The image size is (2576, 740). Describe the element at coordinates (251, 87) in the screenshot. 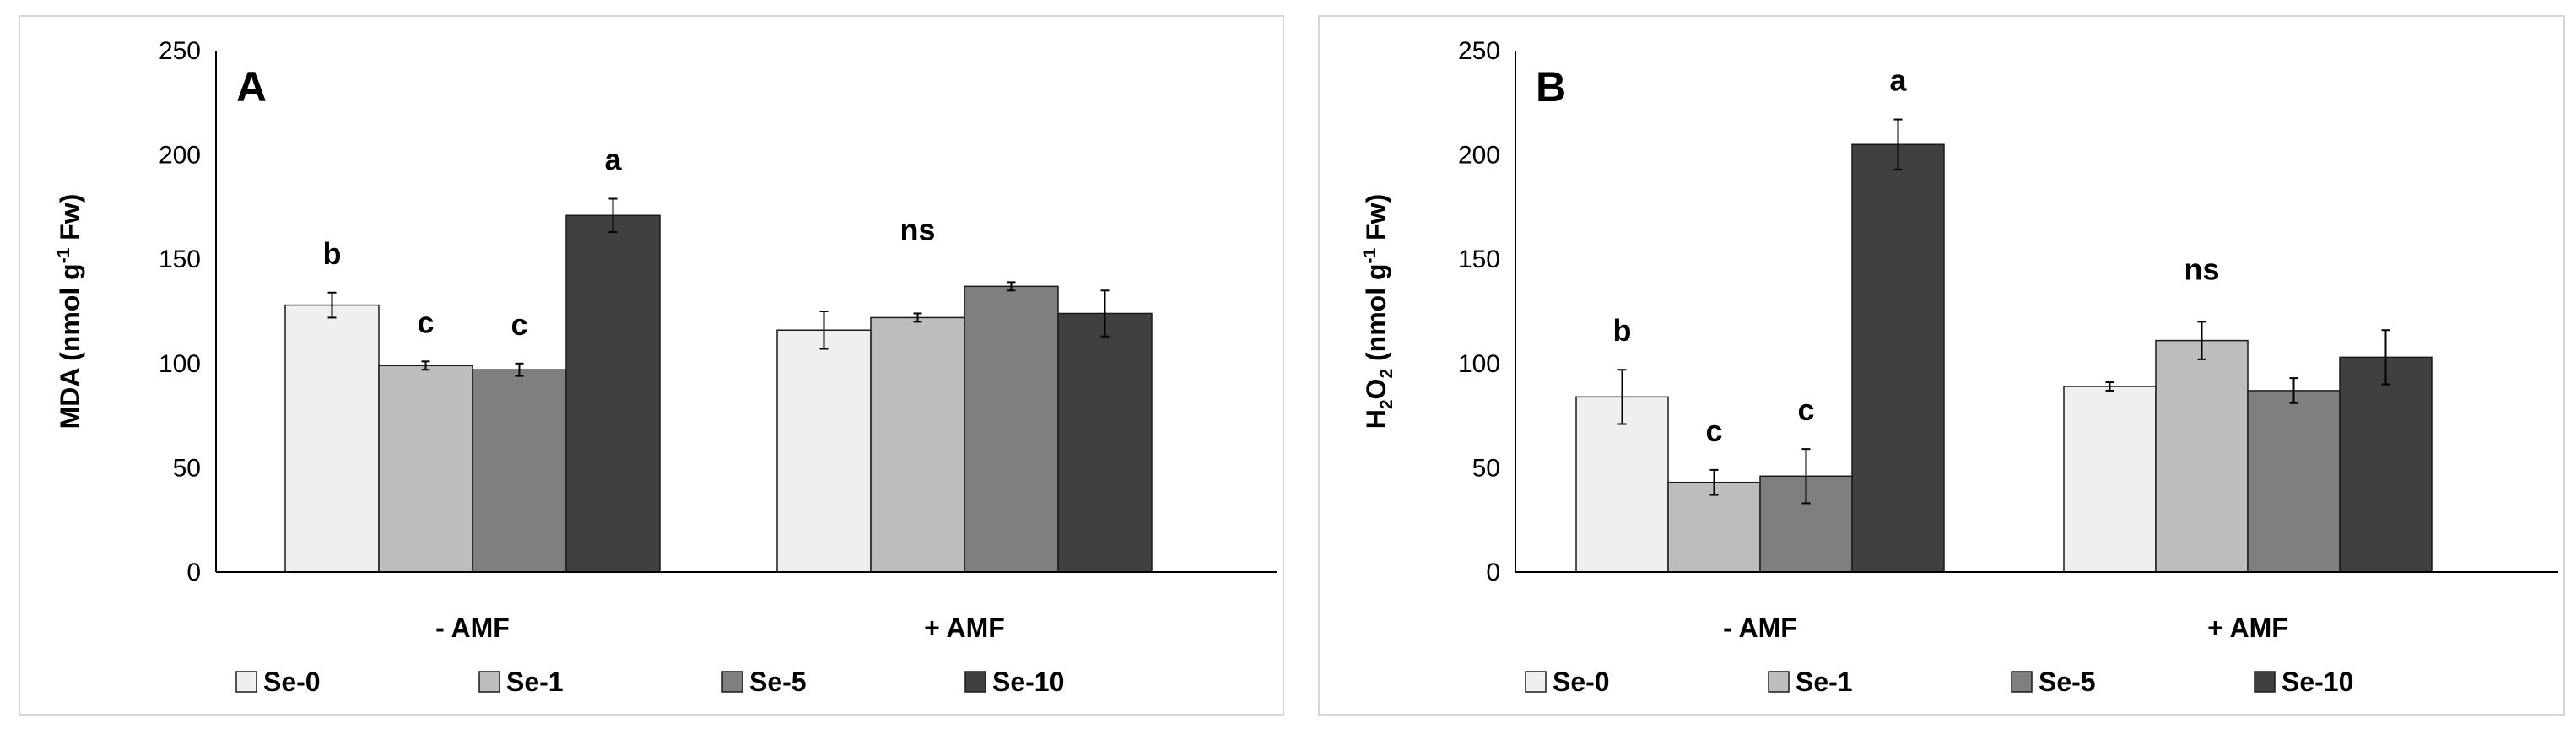

I see `panel-label: A` at that location.